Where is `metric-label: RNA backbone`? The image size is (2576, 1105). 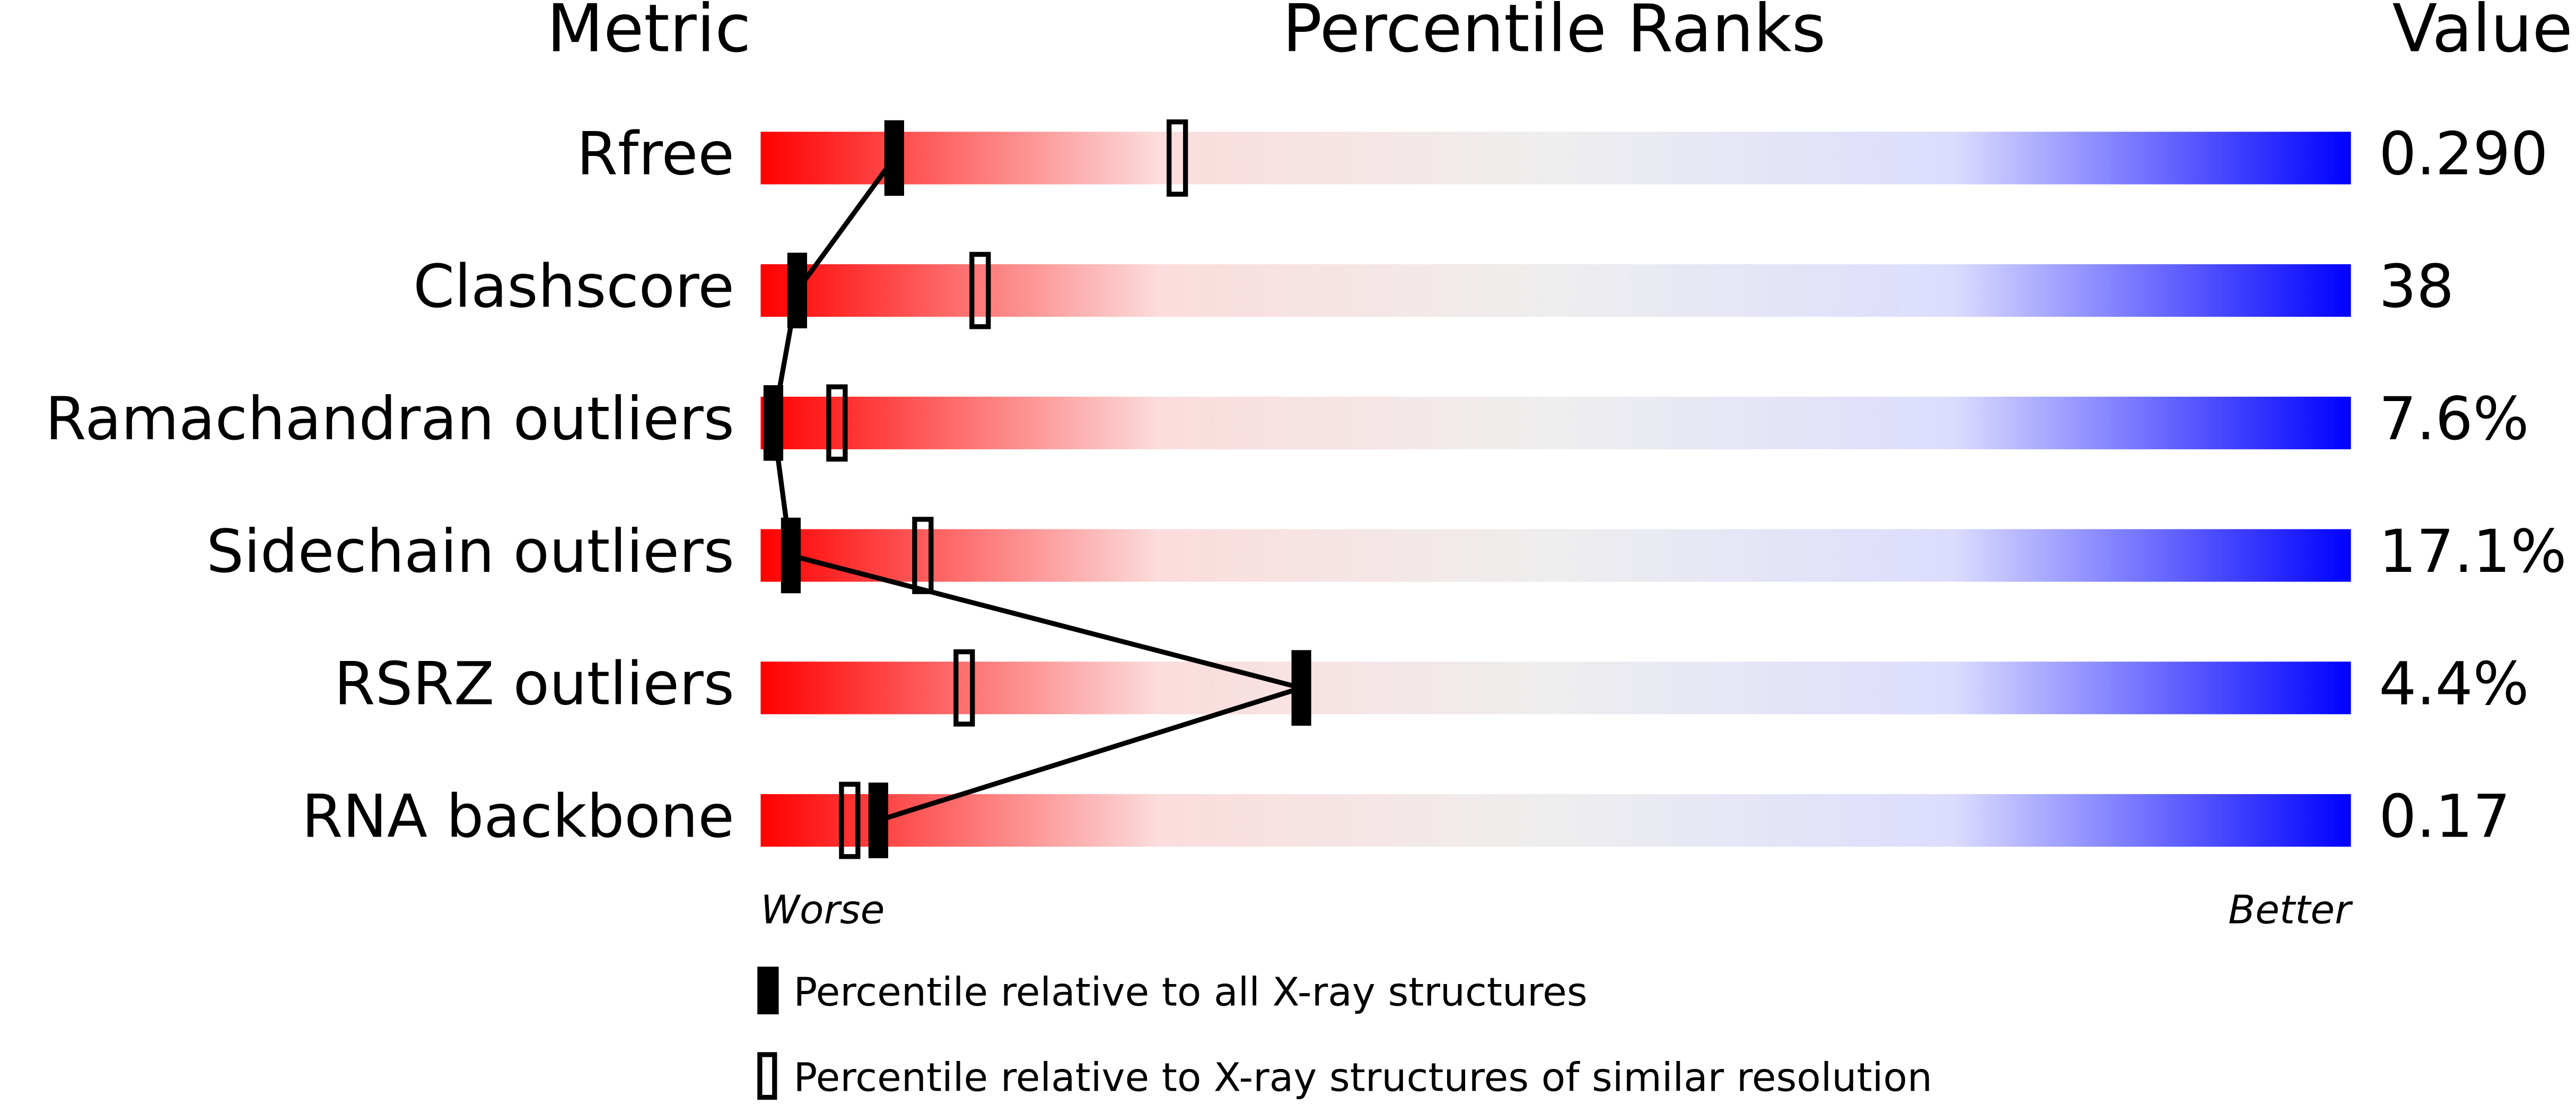 metric-label: RNA backbone is located at coordinates (518, 816).